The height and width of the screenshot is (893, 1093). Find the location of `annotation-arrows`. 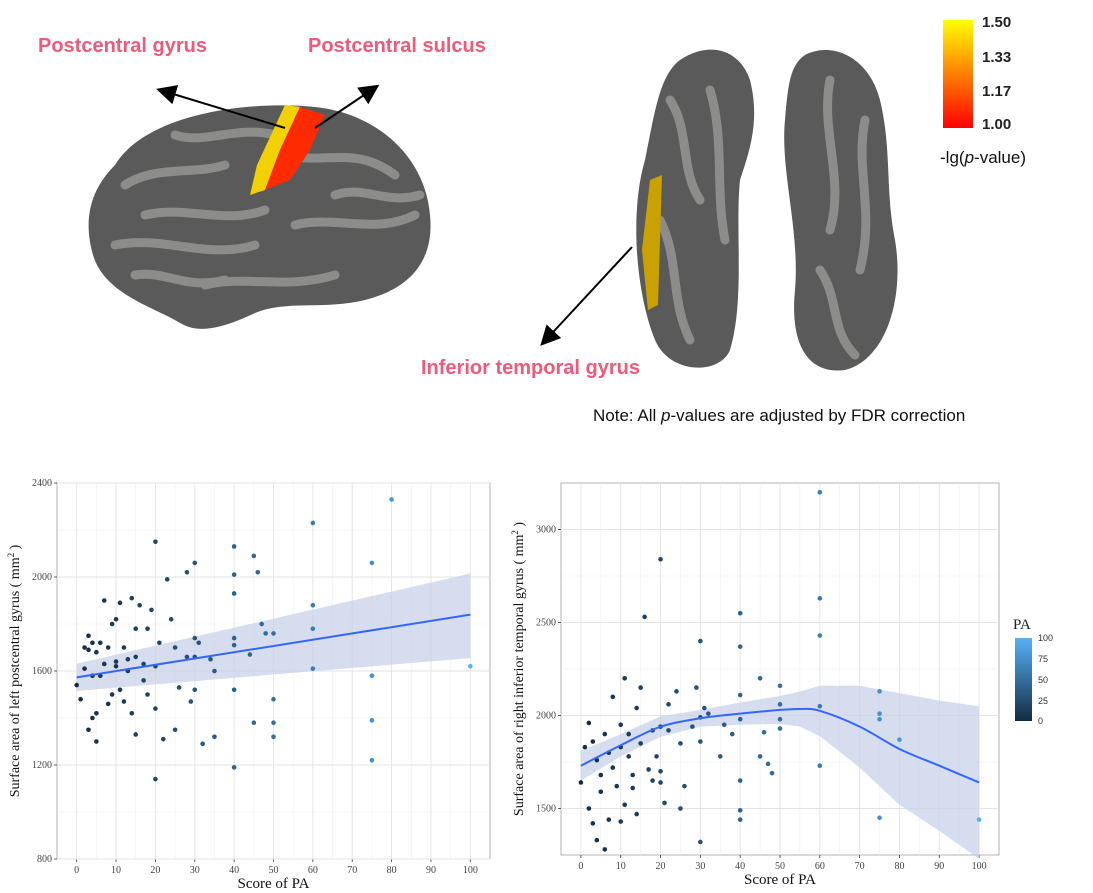

annotation-arrows is located at coordinates (394, 215).